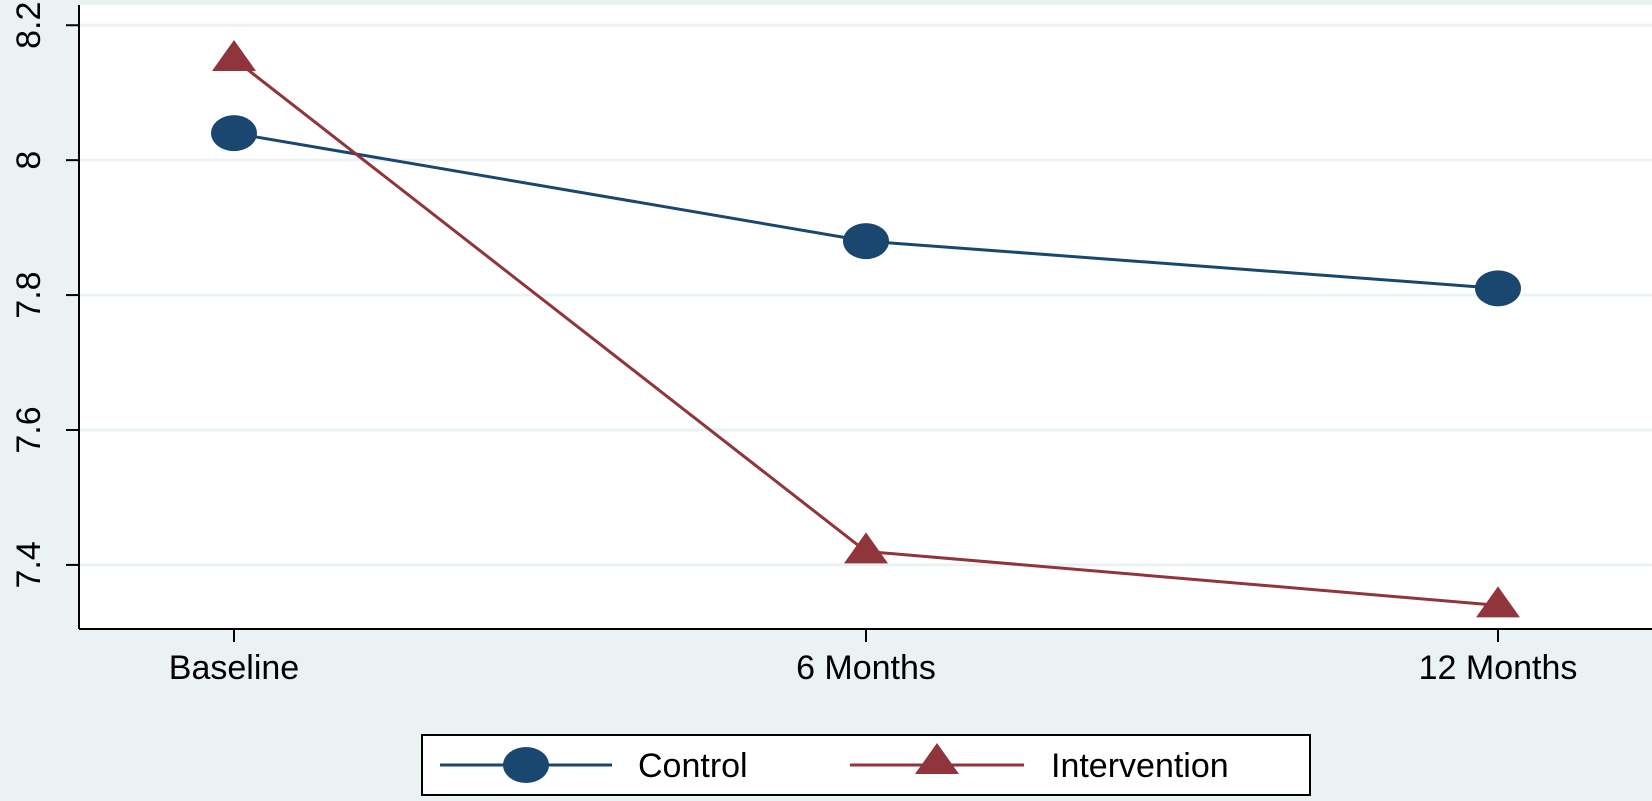 The width and height of the screenshot is (1652, 801). I want to click on y-tick-label: 8, so click(29, 160).